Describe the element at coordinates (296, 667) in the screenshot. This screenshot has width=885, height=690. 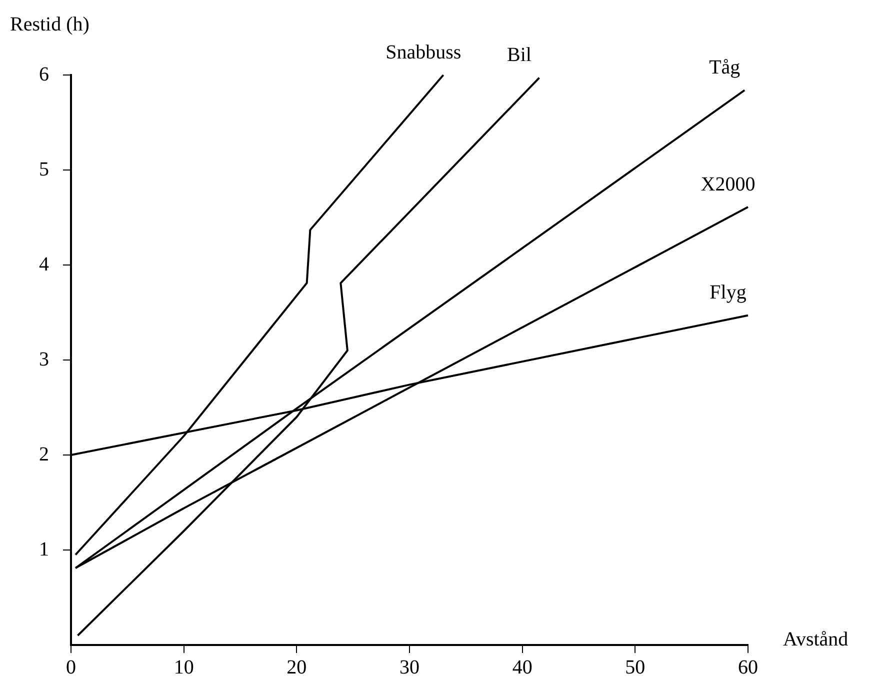
I see `x-tick-label: 20` at that location.